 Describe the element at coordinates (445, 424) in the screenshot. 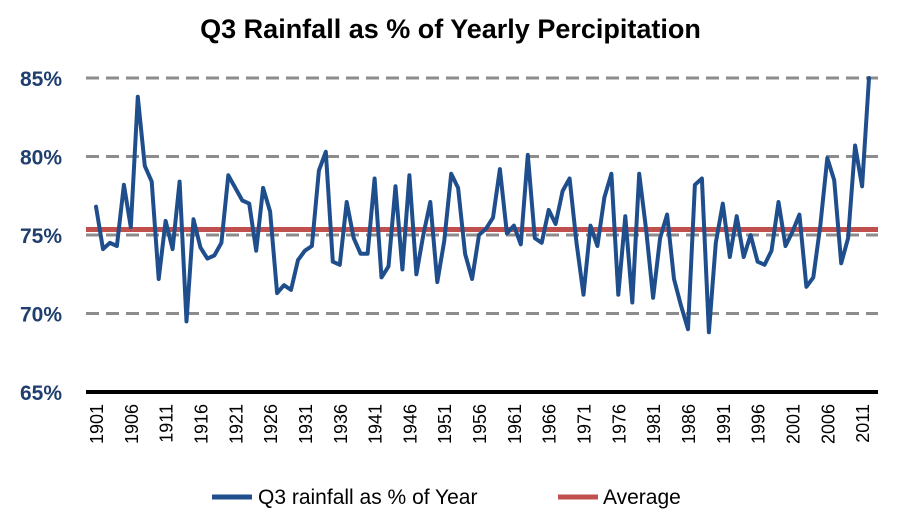

I see `x-tick-label: 1951` at that location.